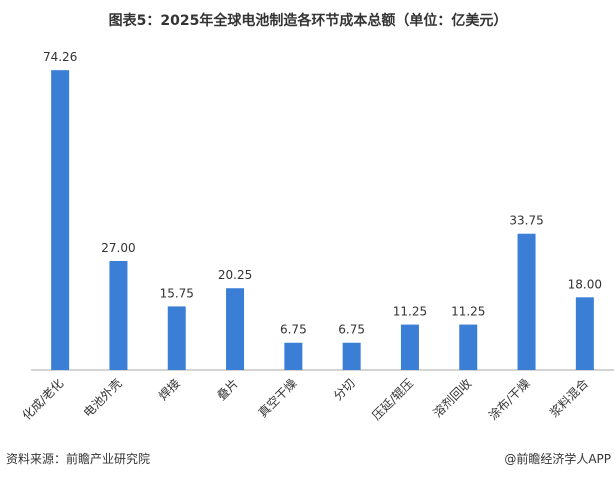  Describe the element at coordinates (169, 390) in the screenshot. I see `x-tick-label: 焊接` at that location.